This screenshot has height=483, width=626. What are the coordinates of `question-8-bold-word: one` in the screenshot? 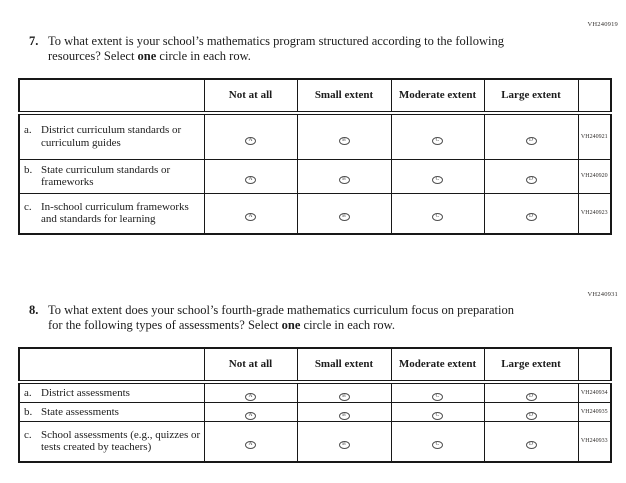 It's located at (291, 324).